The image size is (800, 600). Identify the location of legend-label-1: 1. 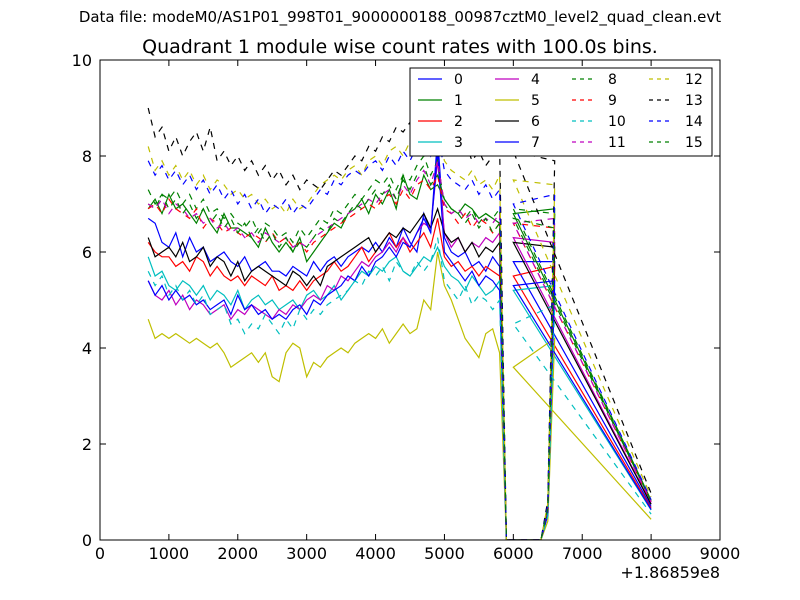
(458, 101).